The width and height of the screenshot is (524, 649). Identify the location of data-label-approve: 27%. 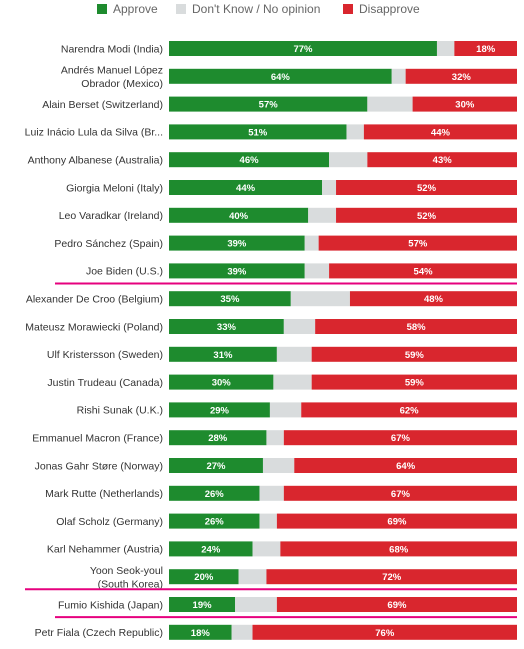
(216, 466).